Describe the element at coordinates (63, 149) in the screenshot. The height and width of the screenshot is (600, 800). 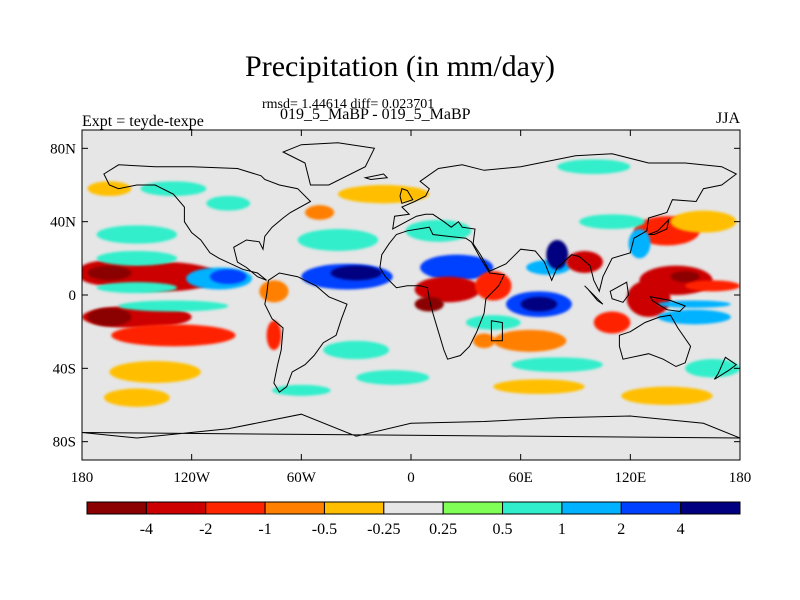
I see `y-tick-label-0: 80N` at that location.